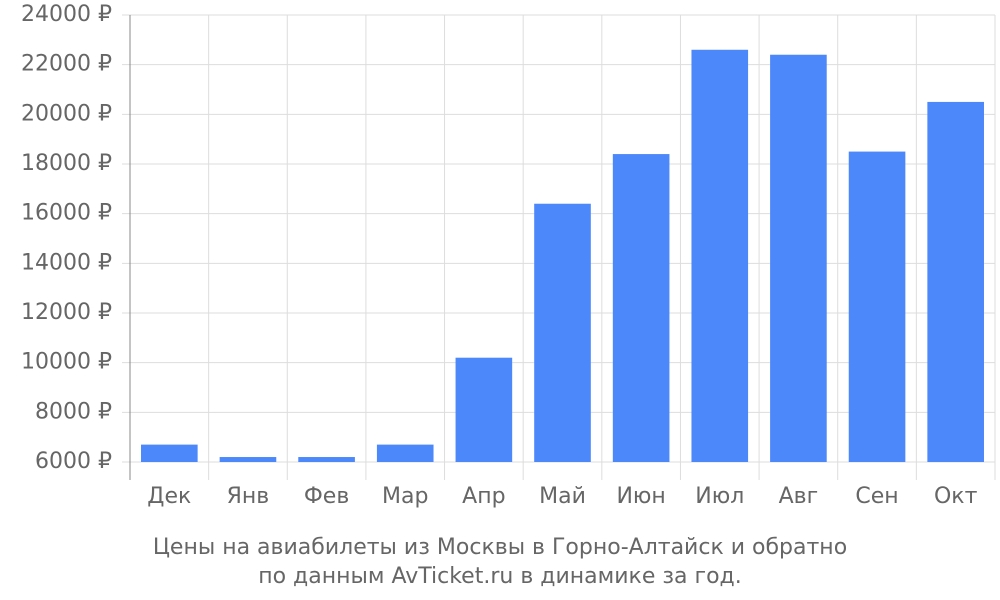 The width and height of the screenshot is (1000, 600). I want to click on x-tick-label: Фев, so click(326, 496).